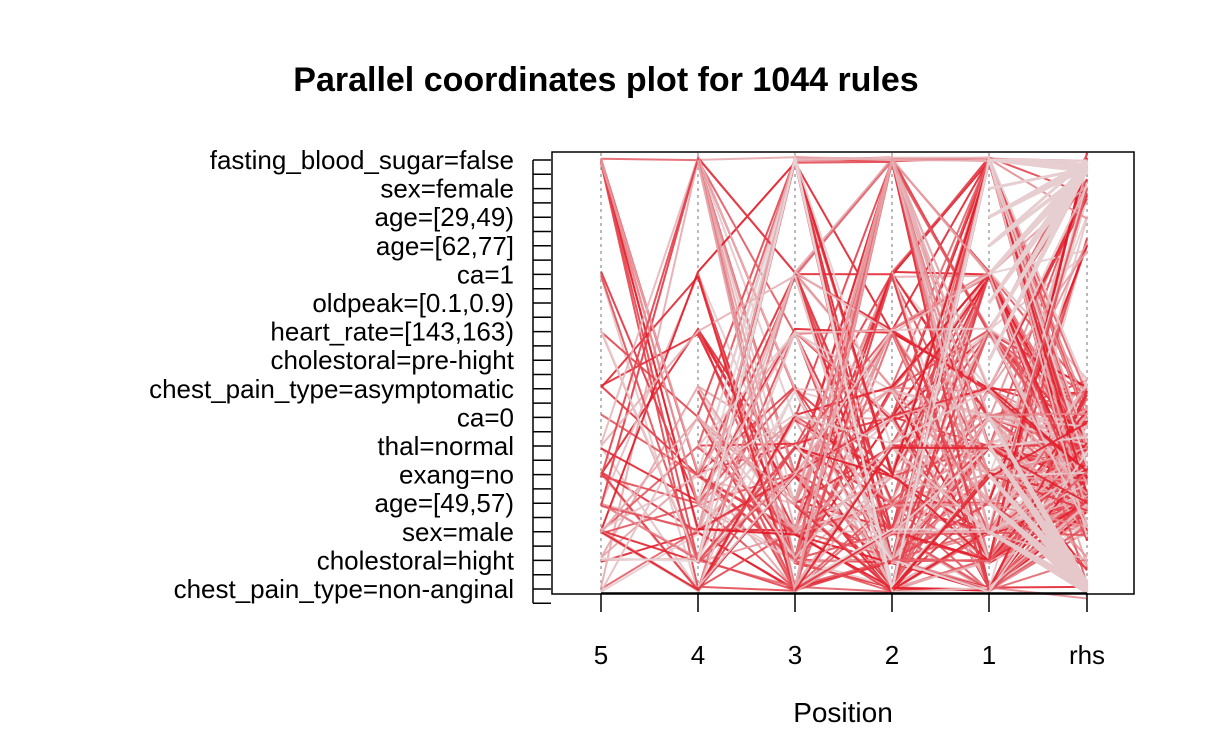 Image resolution: width=1212 pixels, height=749 pixels. What do you see at coordinates (892, 655) in the screenshot?
I see `x-tick-label: 2` at bounding box center [892, 655].